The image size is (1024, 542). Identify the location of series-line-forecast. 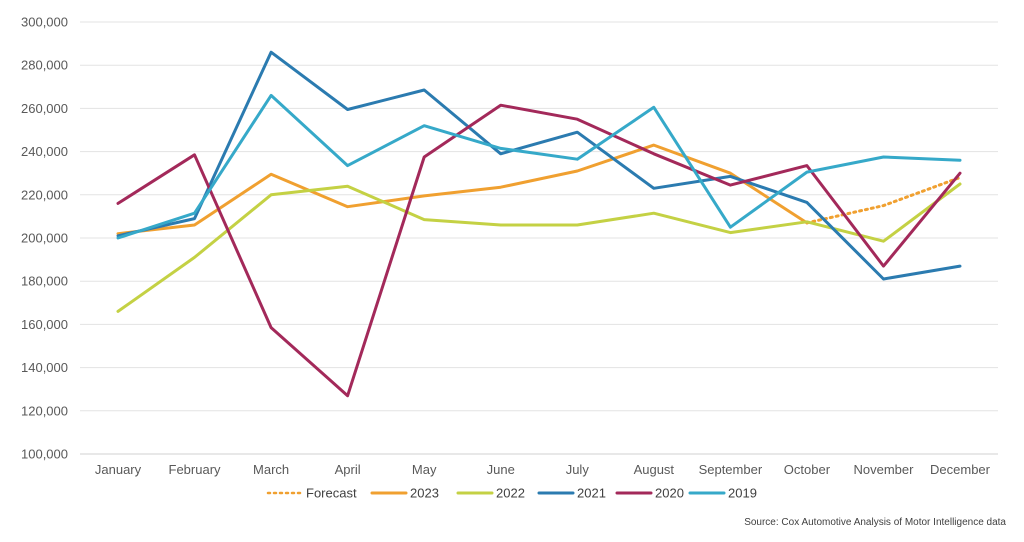
(883, 200).